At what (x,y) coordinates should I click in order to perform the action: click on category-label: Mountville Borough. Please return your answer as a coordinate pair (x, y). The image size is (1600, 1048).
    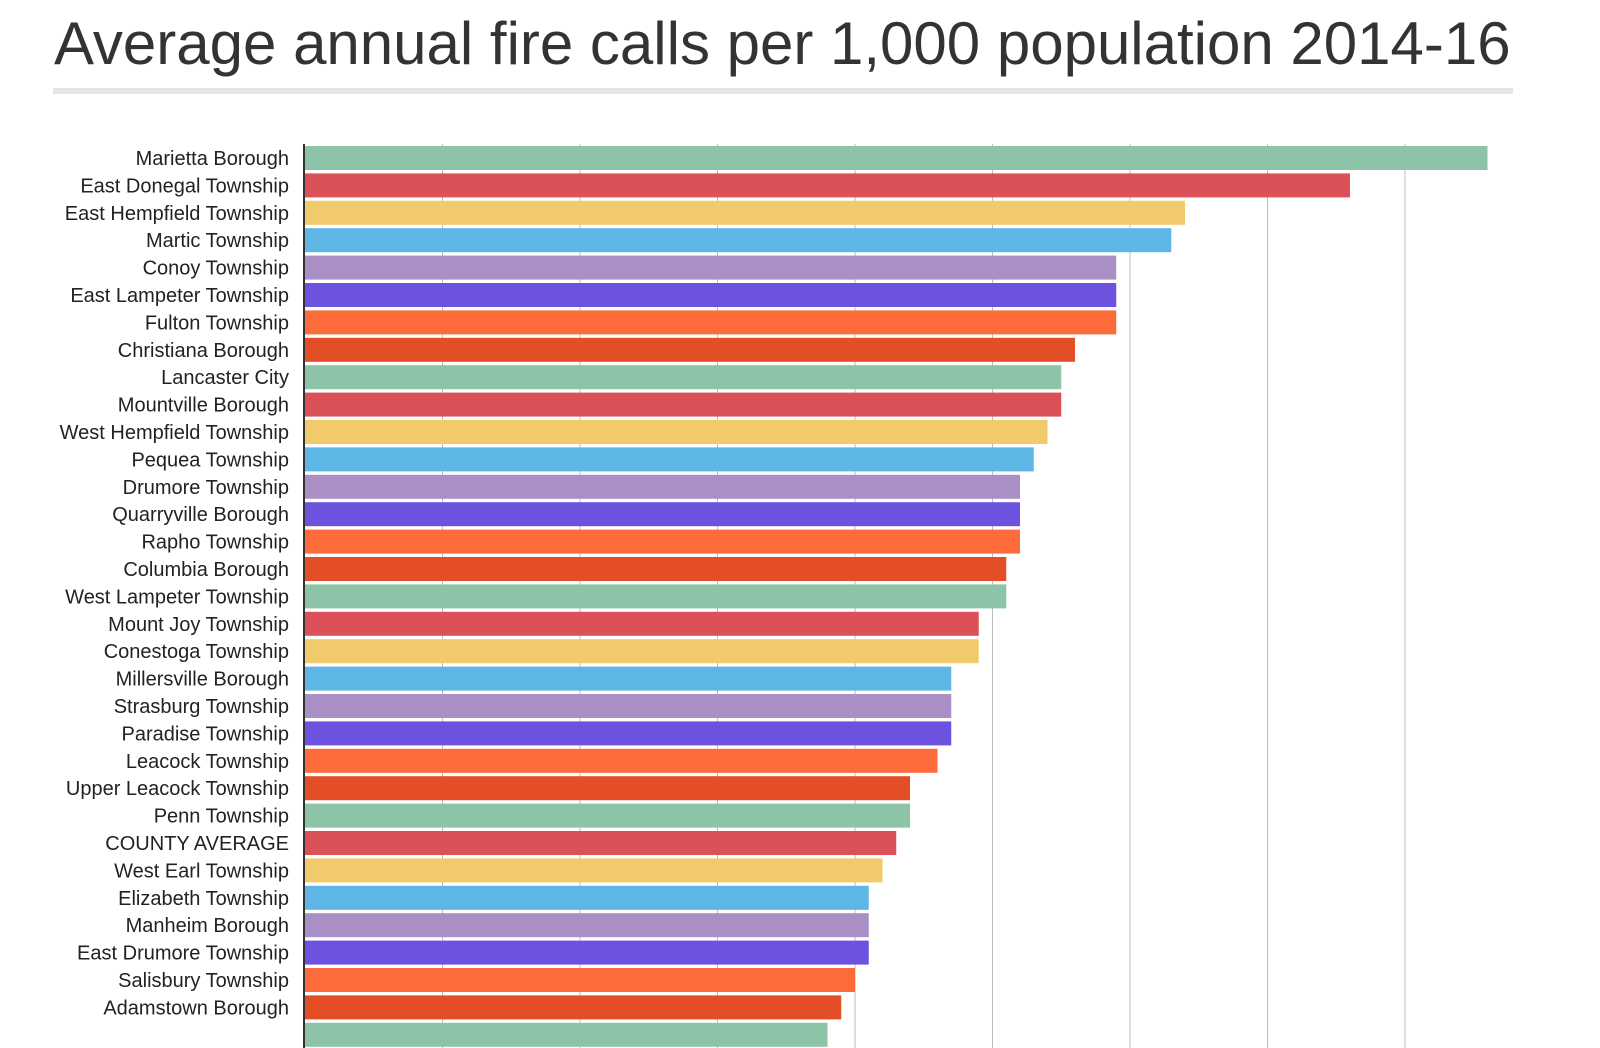
    Looking at the image, I should click on (203, 406).